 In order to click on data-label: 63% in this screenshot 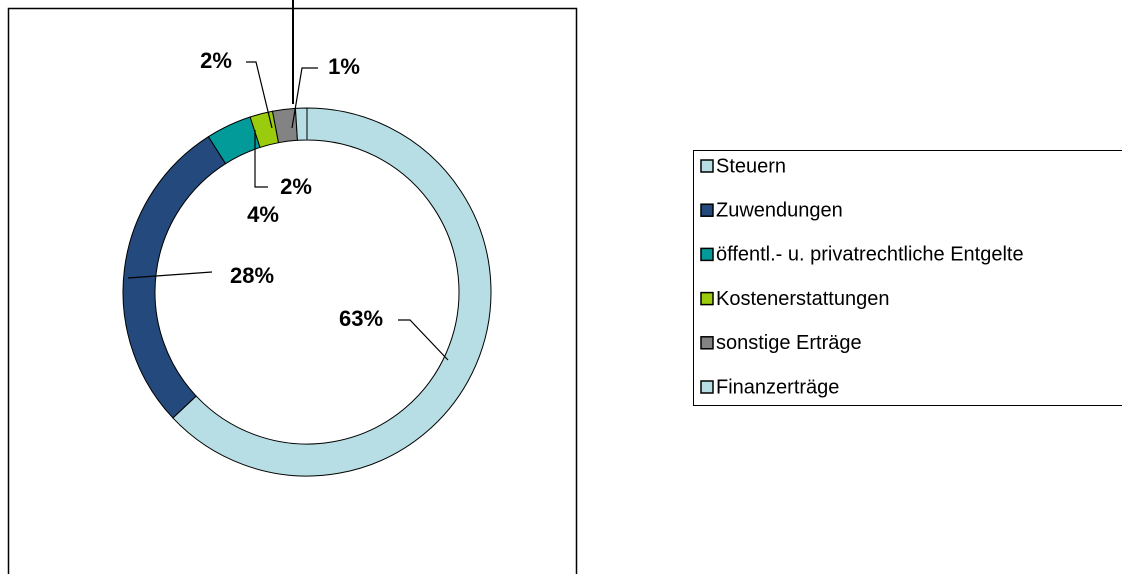, I will do `click(361, 318)`.